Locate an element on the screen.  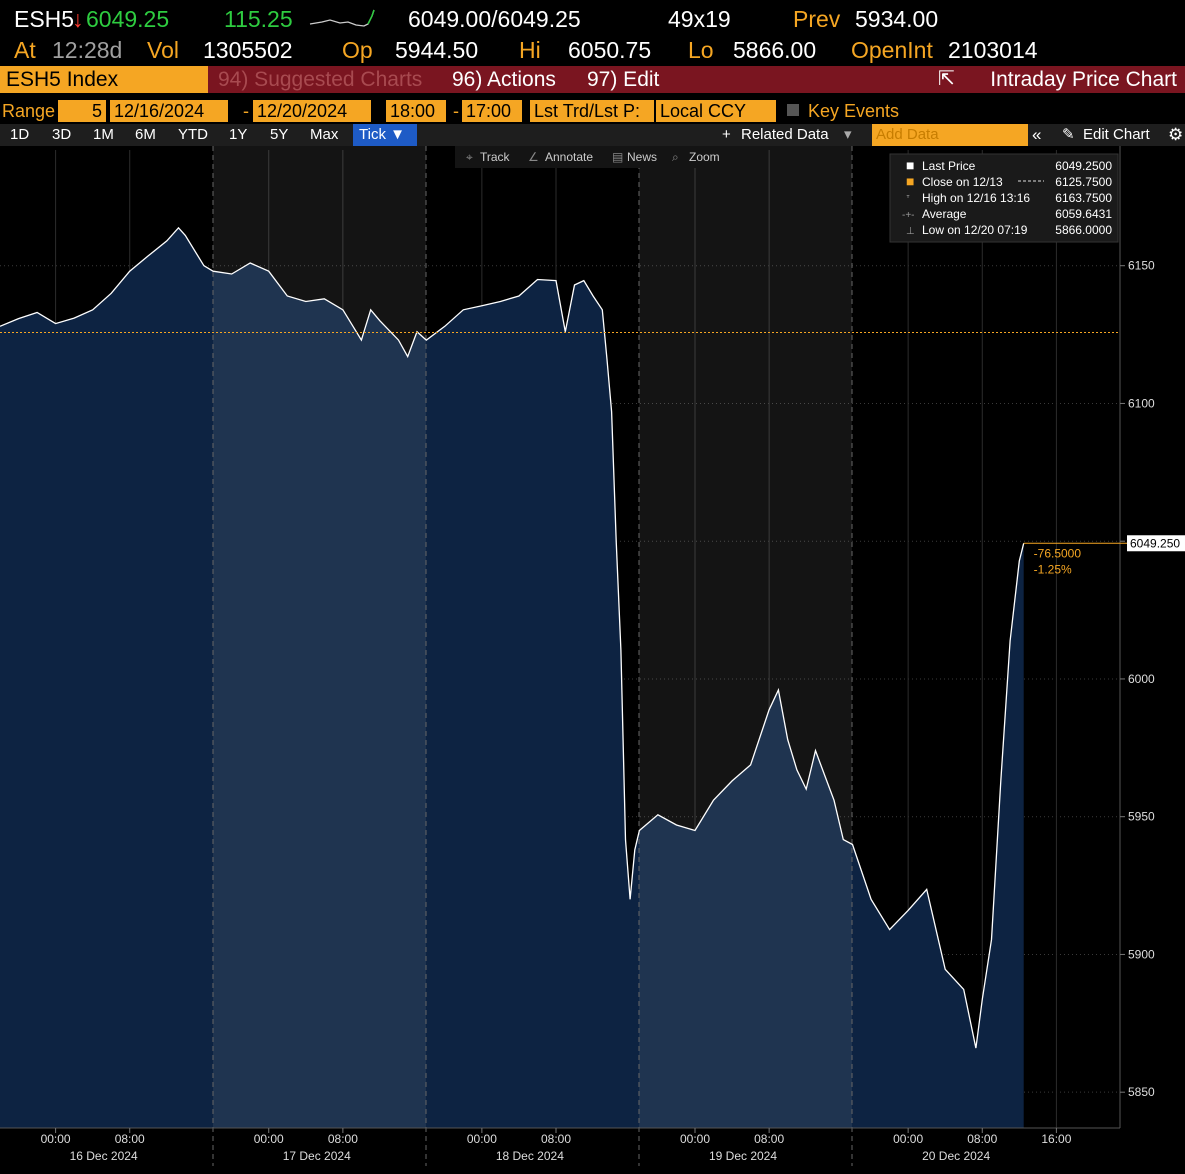
legend-label: Average is located at coordinates (944, 214).